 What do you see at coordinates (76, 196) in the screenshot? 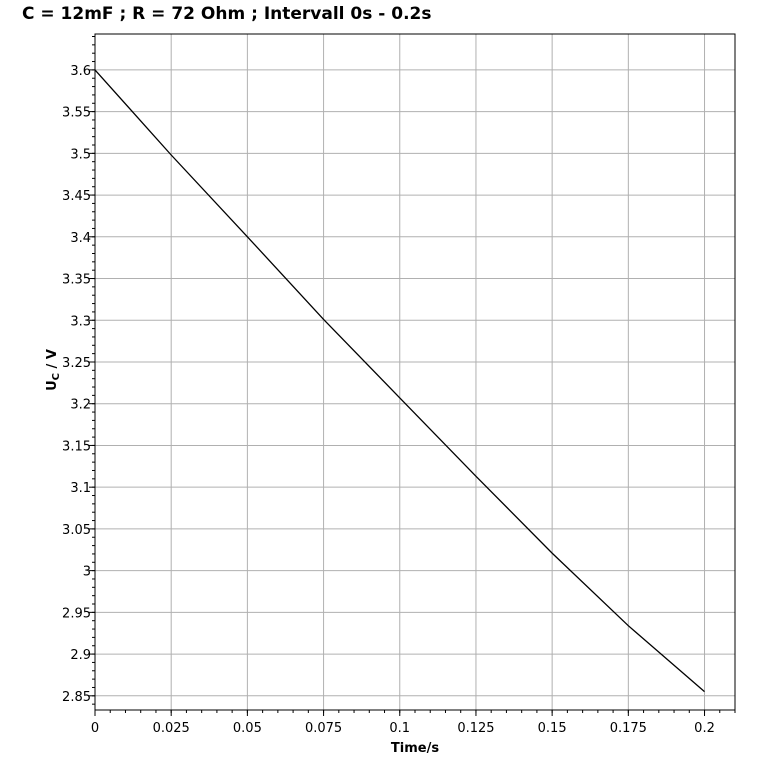
I see `y-tick-label: 3.45` at bounding box center [76, 196].